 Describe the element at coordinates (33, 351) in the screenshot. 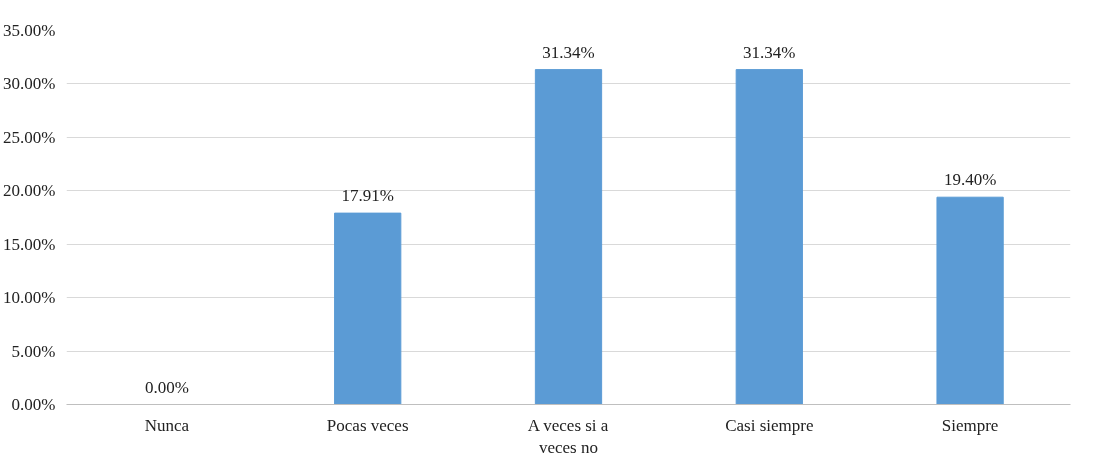

I see `y-tick-label: 5.00%` at that location.